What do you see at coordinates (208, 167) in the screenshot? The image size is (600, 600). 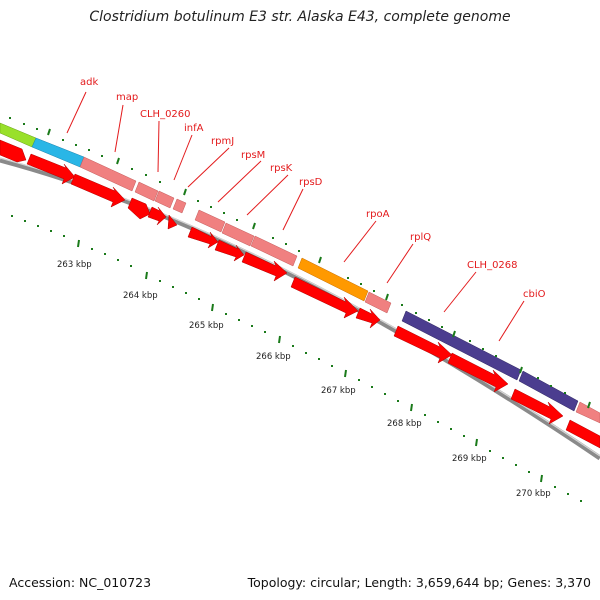 I see `leader-line-rpmJ` at bounding box center [208, 167].